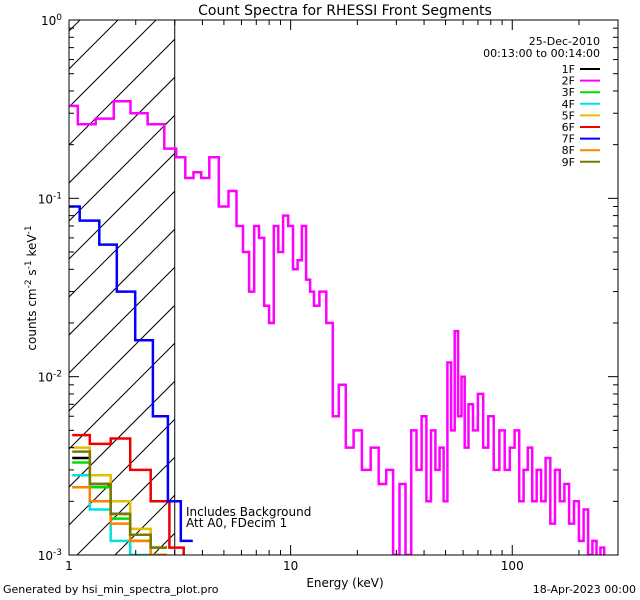 This screenshot has height=600, width=640. I want to click on y-tick-label: 10⁻¹, so click(50, 198).